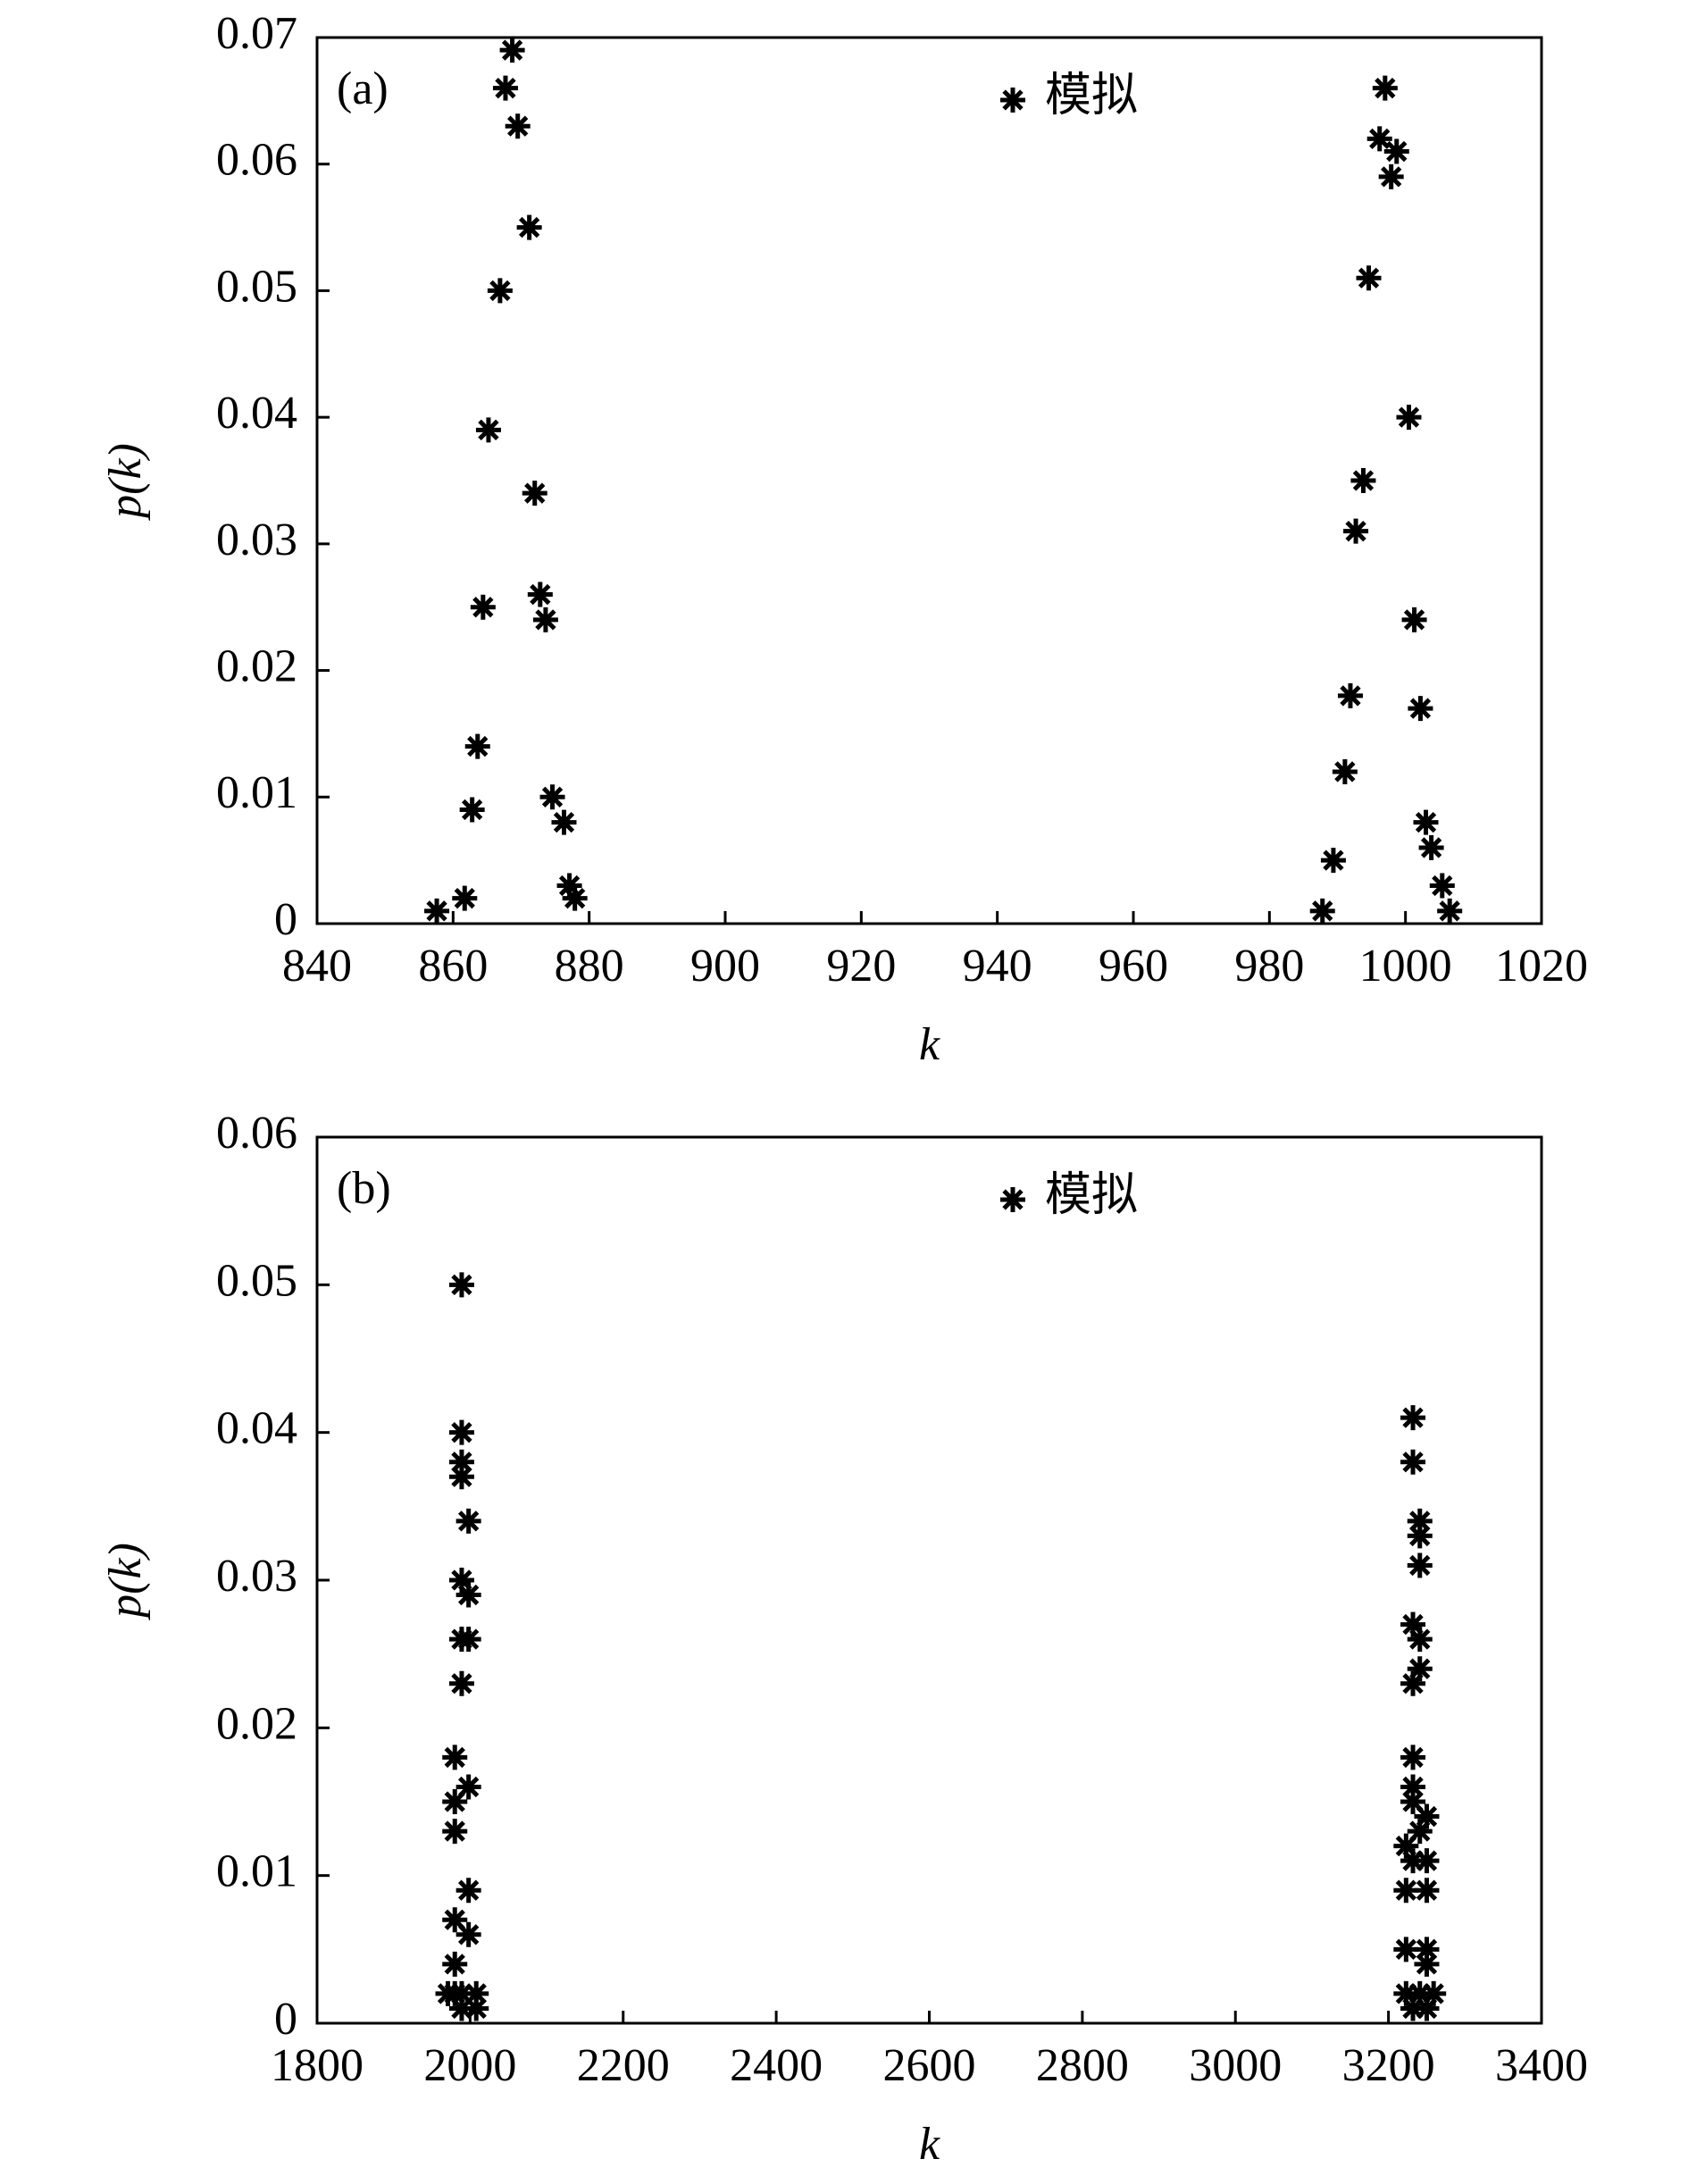 The image size is (1688, 2184). Describe the element at coordinates (1405, 966) in the screenshot. I see `x-tick-label: 1000` at that location.